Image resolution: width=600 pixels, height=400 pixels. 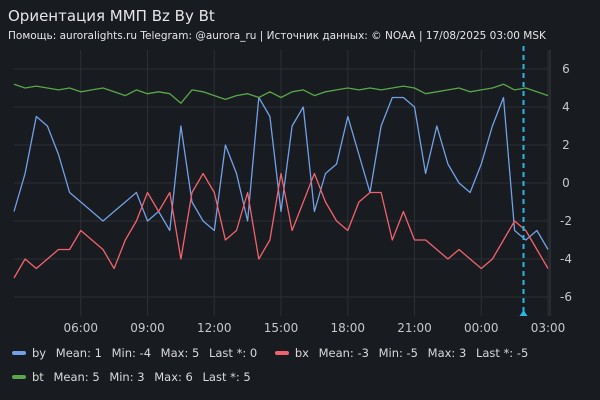 I want to click on legend-last-by: Last *: 0, so click(x=233, y=353).